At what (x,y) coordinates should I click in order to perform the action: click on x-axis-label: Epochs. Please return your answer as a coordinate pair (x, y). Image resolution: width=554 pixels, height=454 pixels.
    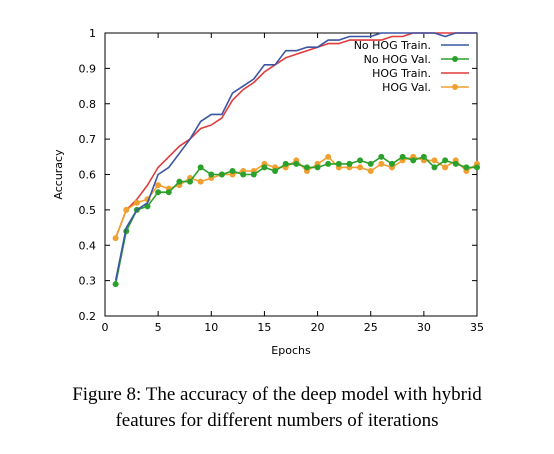
    Looking at the image, I should click on (291, 350).